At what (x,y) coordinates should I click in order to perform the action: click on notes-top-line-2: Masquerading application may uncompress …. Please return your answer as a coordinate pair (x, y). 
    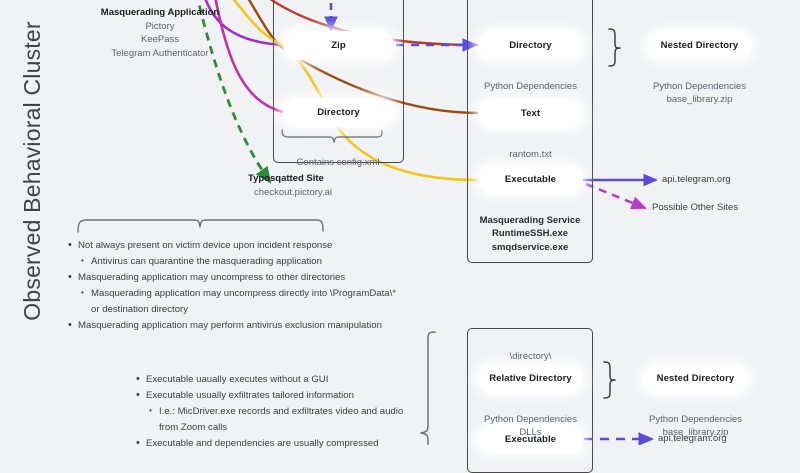
    Looking at the image, I should click on (248, 277).